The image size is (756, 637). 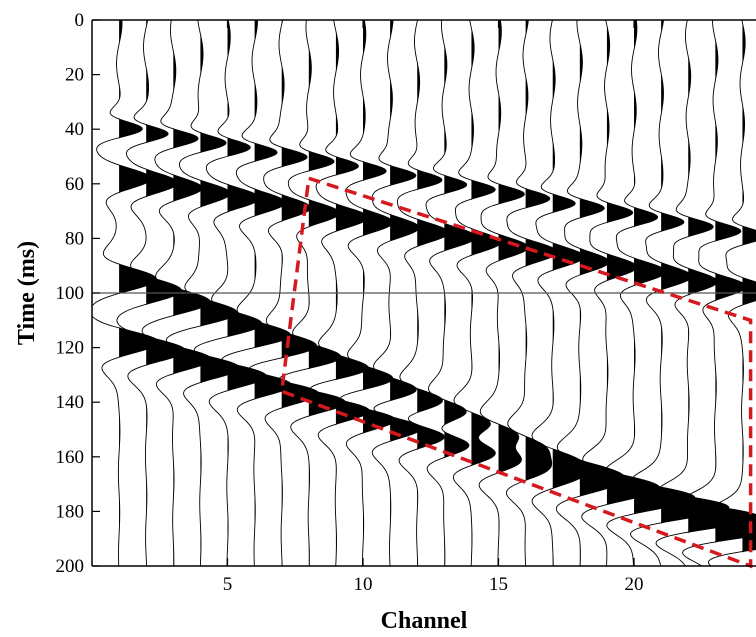 What do you see at coordinates (70, 402) in the screenshot?
I see `y-tick-label: 140` at bounding box center [70, 402].